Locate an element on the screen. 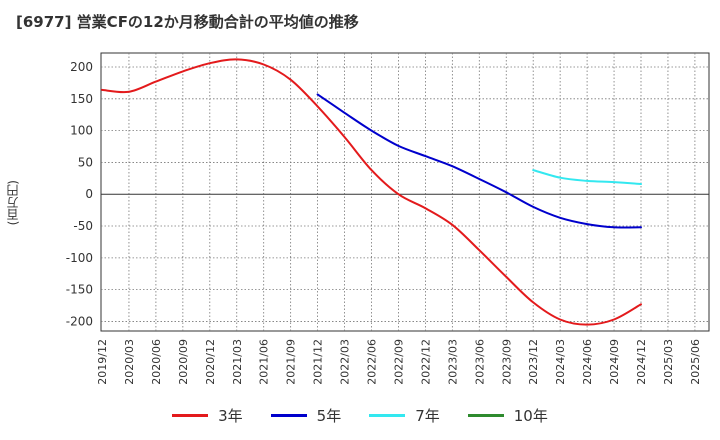  y-tick-label: 200 is located at coordinates (81, 67).